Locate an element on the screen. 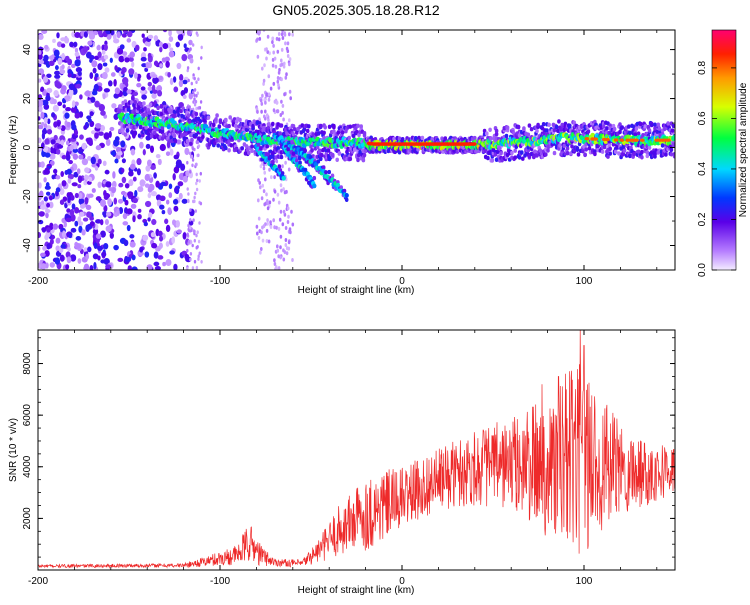 This screenshot has width=750, height=605. snr-ytick-label: 6000 is located at coordinates (27, 415).